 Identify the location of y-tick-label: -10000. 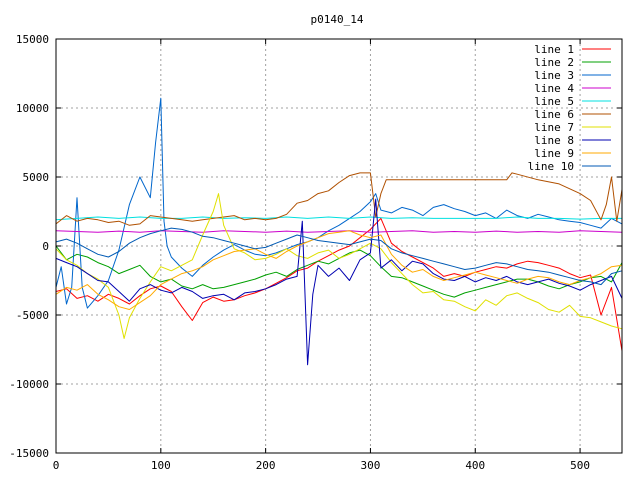
(29, 384).